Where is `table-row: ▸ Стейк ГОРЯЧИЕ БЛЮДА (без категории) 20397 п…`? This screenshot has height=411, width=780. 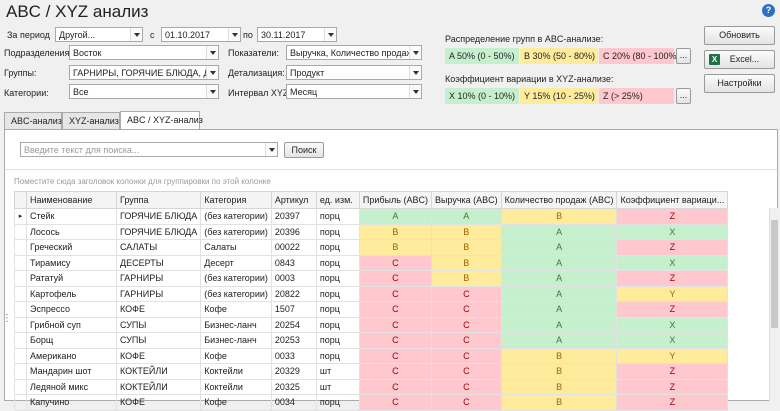 table-row: ▸ Стейк ГОРЯЧИЕ БЛЮДА (без категории) 20397 п… is located at coordinates (371, 216).